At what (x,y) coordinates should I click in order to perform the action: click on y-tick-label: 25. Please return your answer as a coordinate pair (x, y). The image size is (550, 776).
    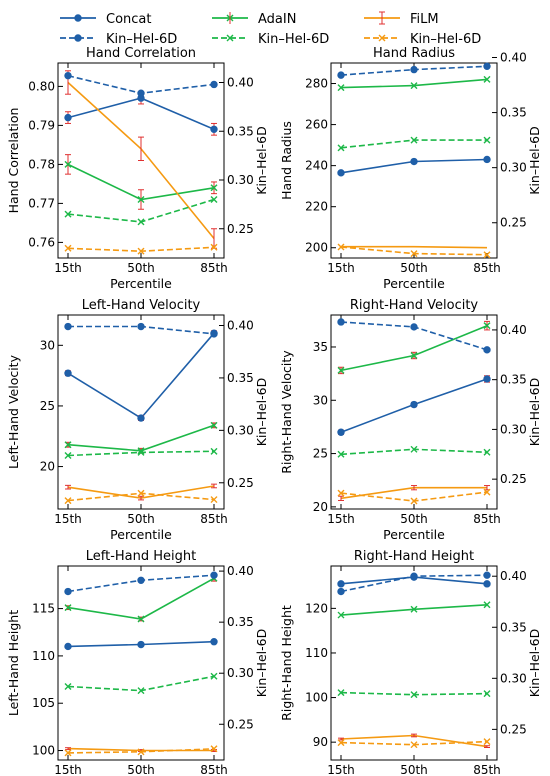
    Looking at the image, I should click on (320, 454).